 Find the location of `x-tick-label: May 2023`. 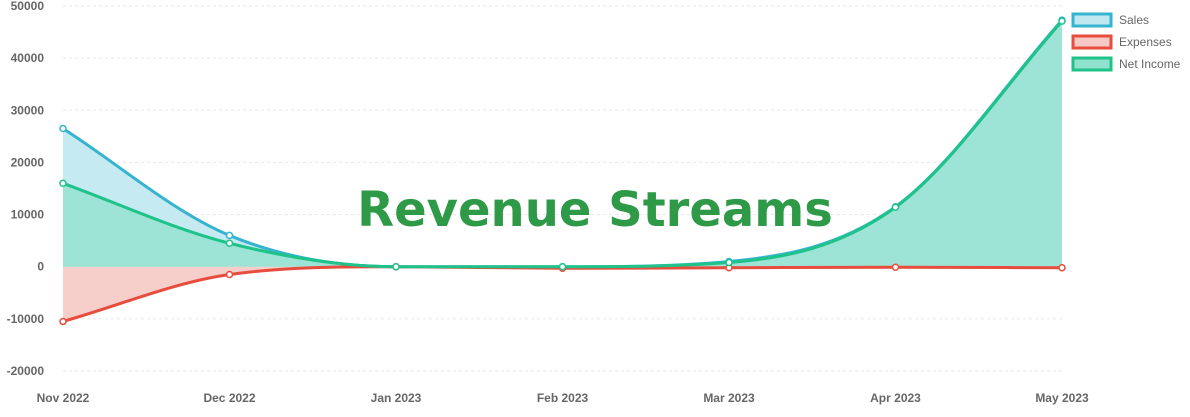

x-tick-label: May 2023 is located at coordinates (1062, 398).